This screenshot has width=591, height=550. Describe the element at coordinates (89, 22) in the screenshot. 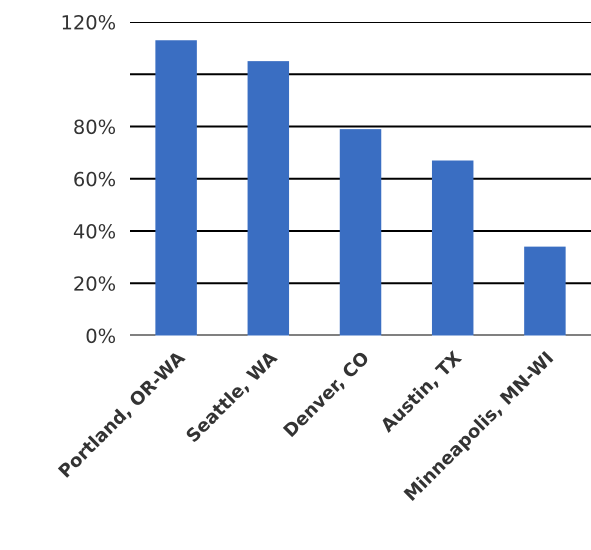

I see `y-tick-label: 120%` at that location.